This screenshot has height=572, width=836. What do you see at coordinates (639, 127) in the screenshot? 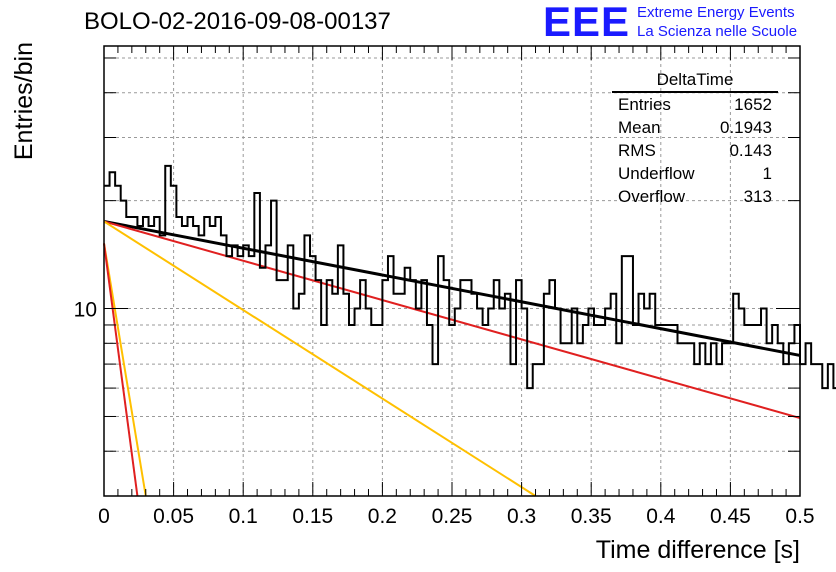
I see `stats-label: Mean` at bounding box center [639, 127].